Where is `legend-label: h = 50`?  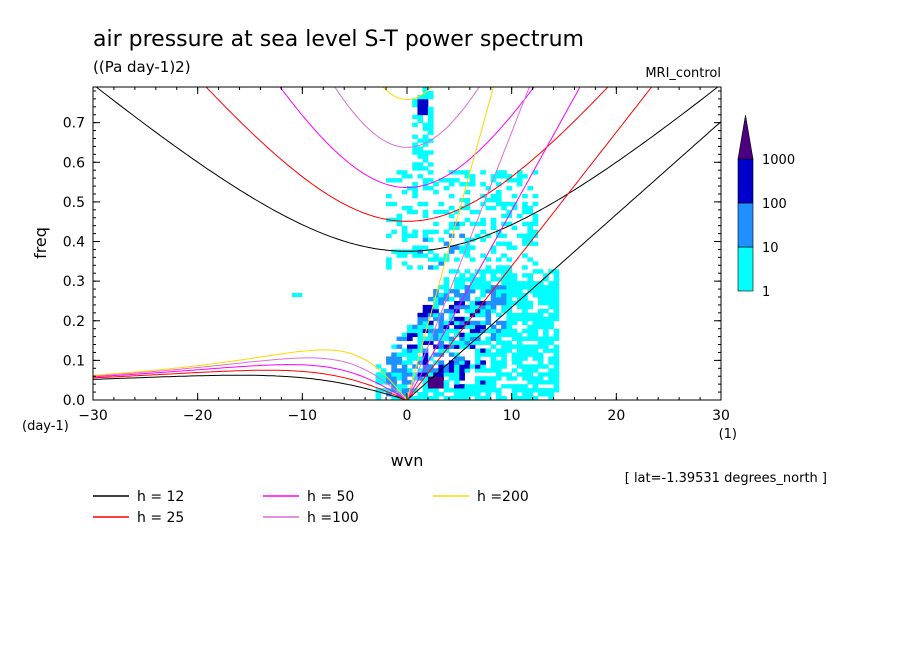
legend-label: h = 50 is located at coordinates (330, 497).